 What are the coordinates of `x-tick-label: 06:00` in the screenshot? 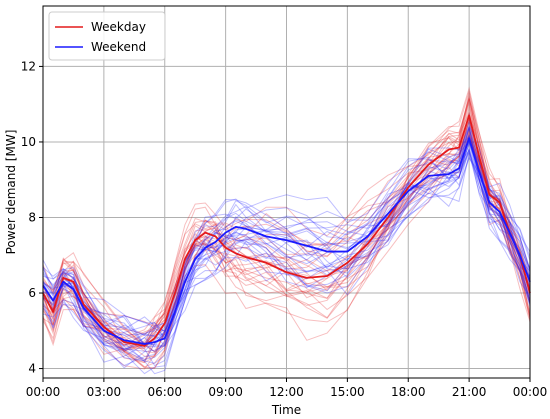 It's located at (164, 392).